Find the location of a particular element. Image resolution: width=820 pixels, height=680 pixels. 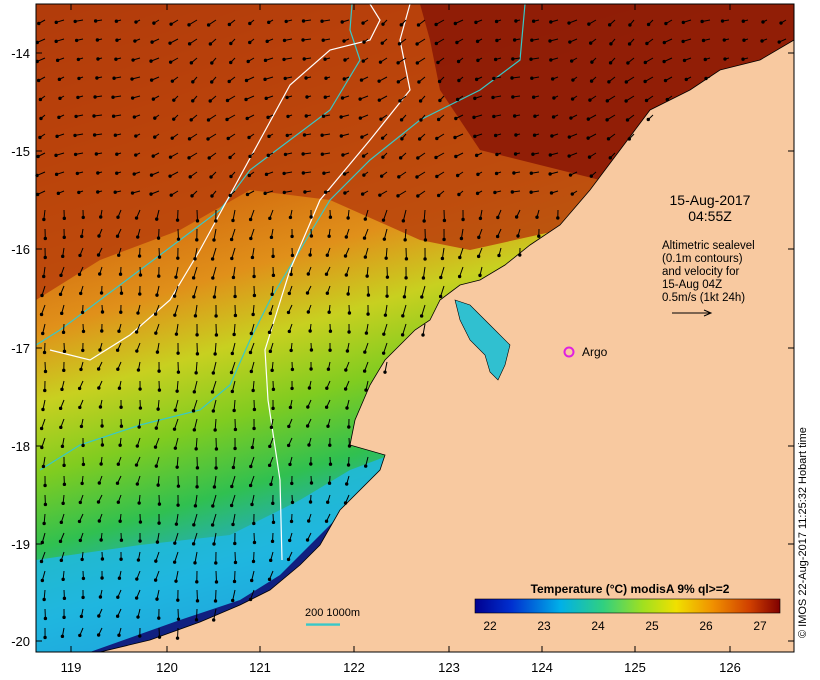

lat-tick-label: -14 is located at coordinates (20, 53).